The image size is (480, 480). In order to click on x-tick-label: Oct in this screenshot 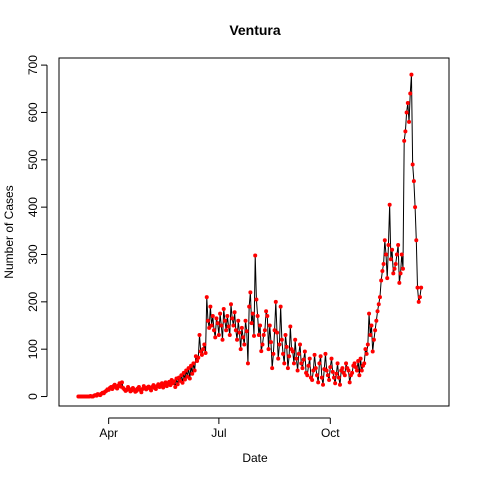, I will do `click(330, 433)`.